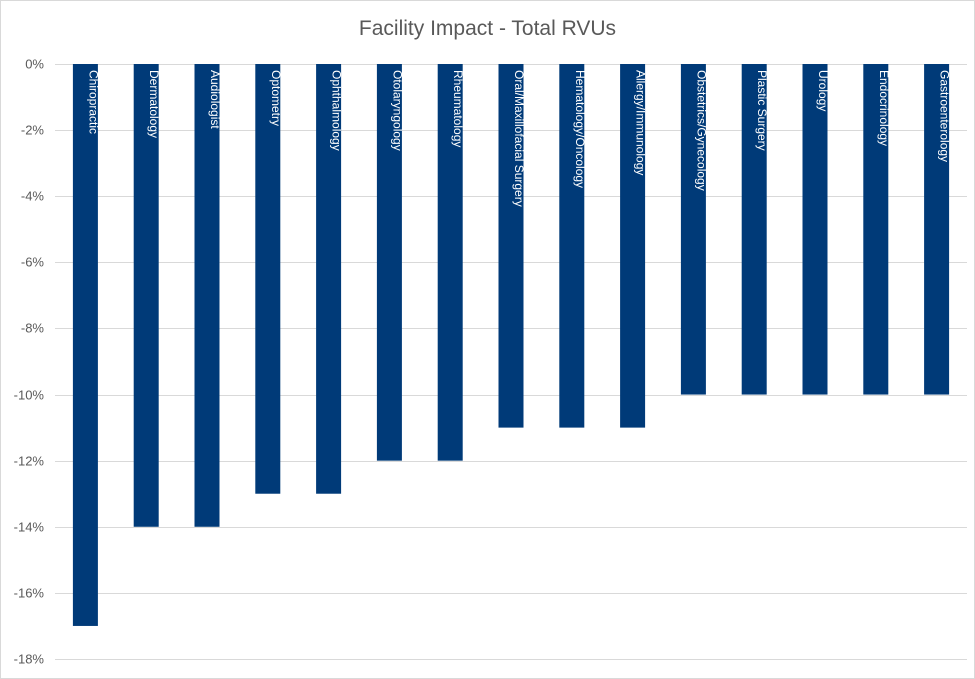 Image resolution: width=975 pixels, height=679 pixels. What do you see at coordinates (458, 108) in the screenshot?
I see `bar-category-label: Rheumatology` at bounding box center [458, 108].